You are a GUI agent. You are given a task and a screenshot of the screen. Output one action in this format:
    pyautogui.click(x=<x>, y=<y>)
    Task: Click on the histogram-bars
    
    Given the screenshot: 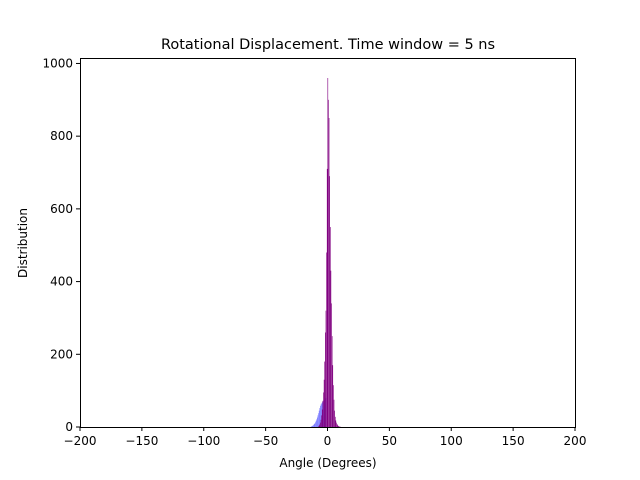 What is the action you would take?
    pyautogui.click(x=325, y=253)
    